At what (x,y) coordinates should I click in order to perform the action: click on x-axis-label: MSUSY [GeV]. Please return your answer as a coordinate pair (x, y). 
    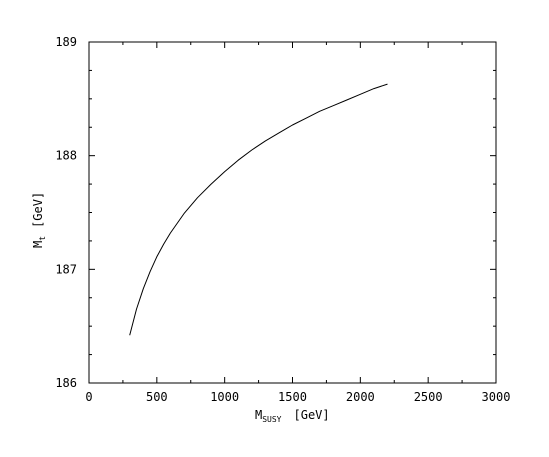
    Looking at the image, I should click on (292, 416).